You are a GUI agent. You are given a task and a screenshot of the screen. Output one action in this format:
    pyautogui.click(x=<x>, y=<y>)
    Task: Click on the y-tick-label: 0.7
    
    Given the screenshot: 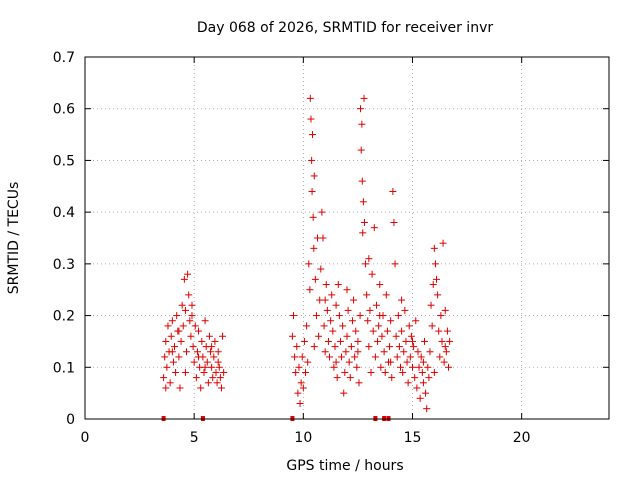 What is the action you would take?
    pyautogui.click(x=64, y=58)
    